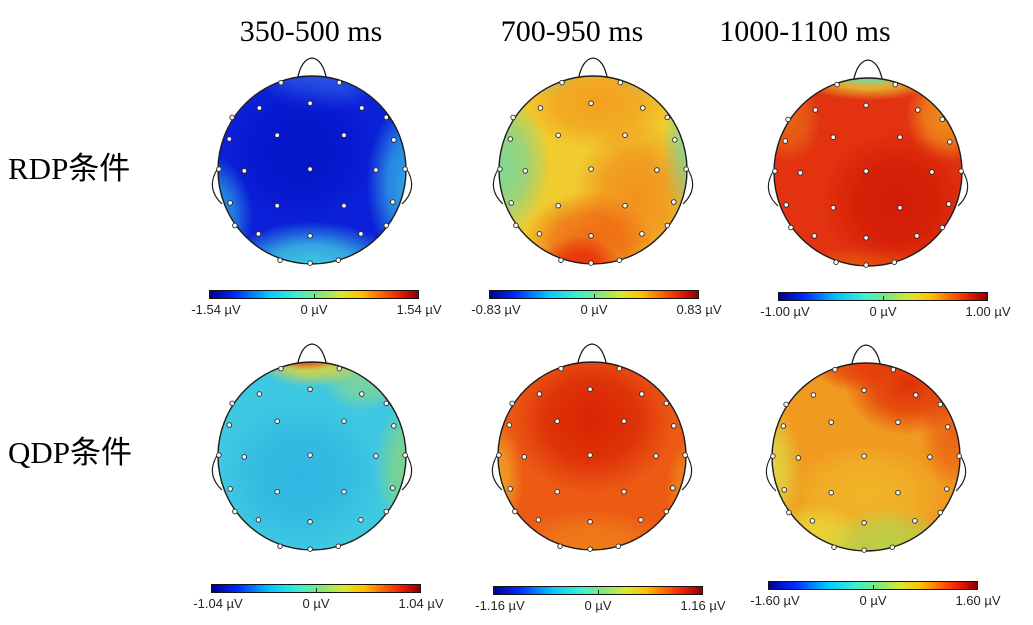  I want to click on topomap-rdp-350-500ms, so click(312, 166).